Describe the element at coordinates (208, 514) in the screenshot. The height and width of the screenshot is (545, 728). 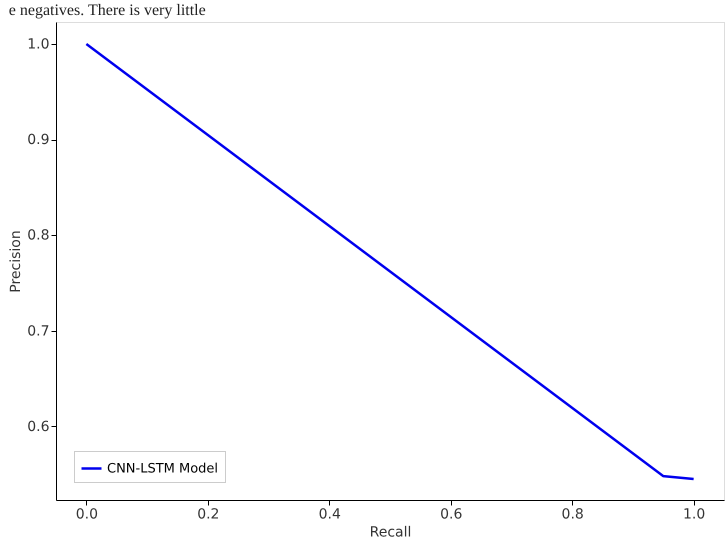
I see `x-tick-label: 0.2` at that location.